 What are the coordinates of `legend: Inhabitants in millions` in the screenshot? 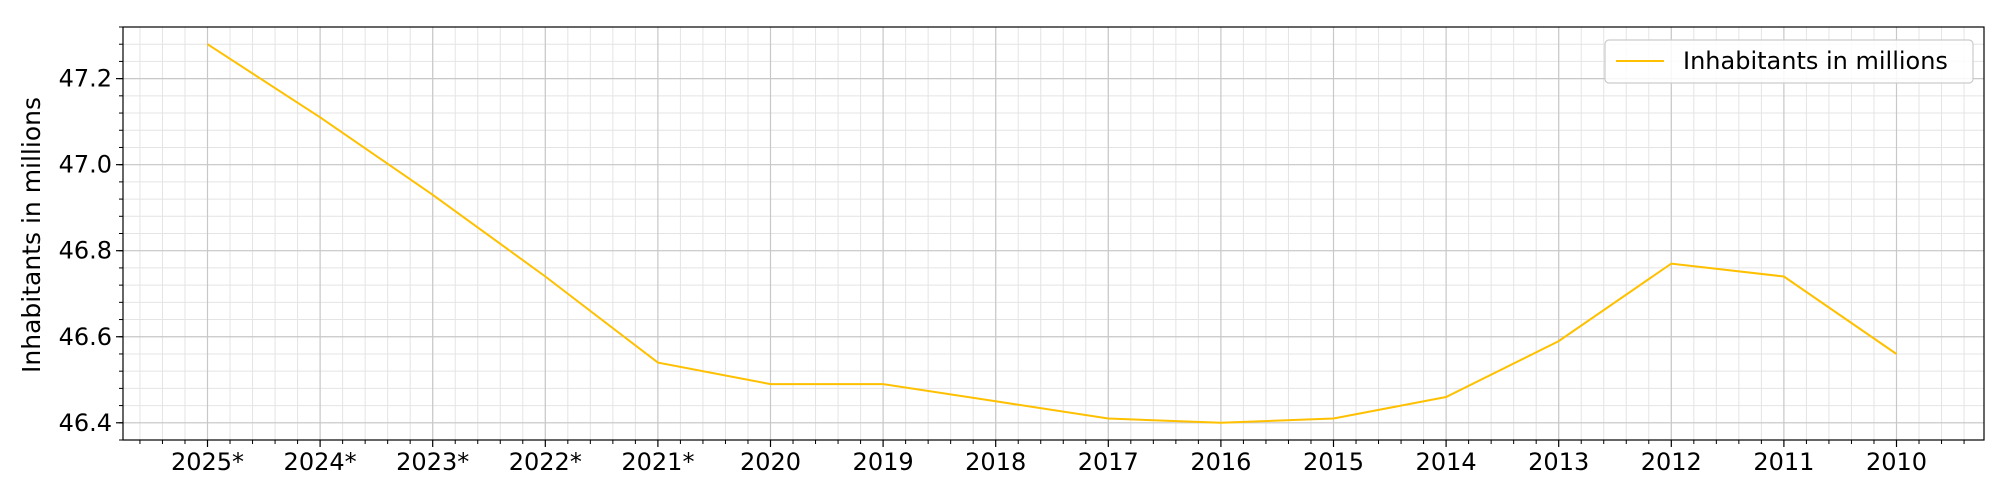 It's located at (1789, 61).